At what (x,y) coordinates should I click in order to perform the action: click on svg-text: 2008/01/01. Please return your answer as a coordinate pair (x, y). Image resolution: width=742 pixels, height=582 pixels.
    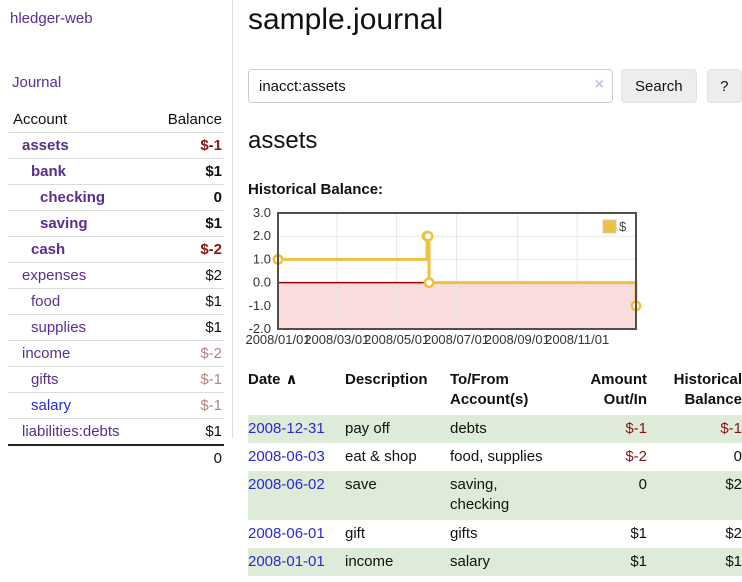
    Looking at the image, I should click on (277, 339).